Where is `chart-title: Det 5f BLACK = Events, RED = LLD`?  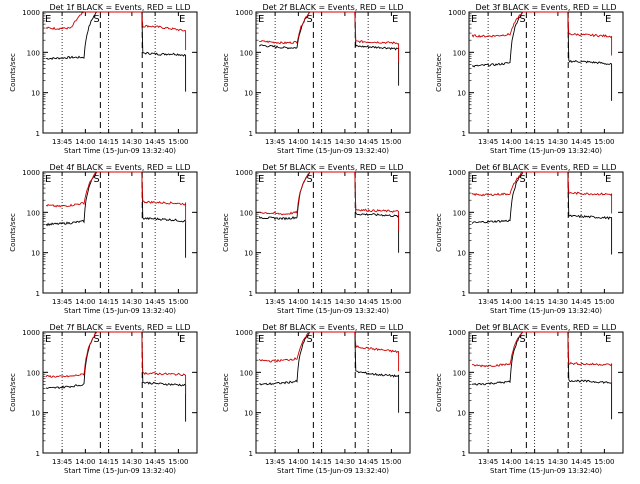 chart-title: Det 5f BLACK = Events, RED = LLD is located at coordinates (332, 167).